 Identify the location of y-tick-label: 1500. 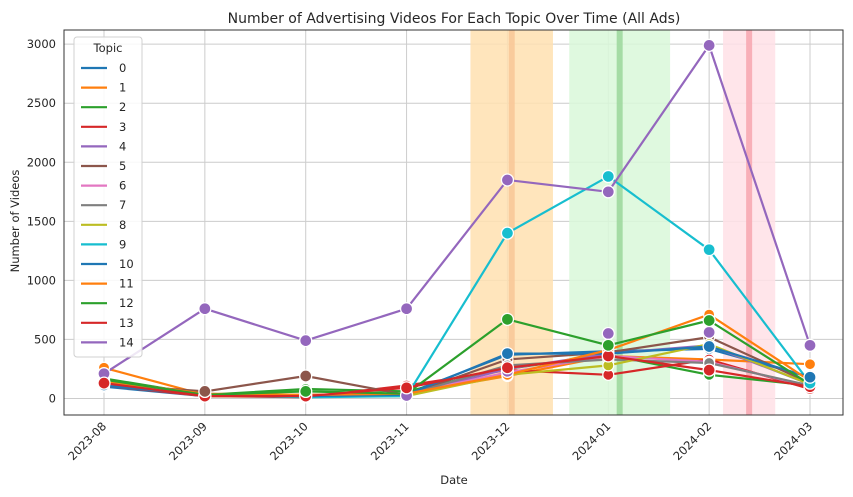
(41, 221).